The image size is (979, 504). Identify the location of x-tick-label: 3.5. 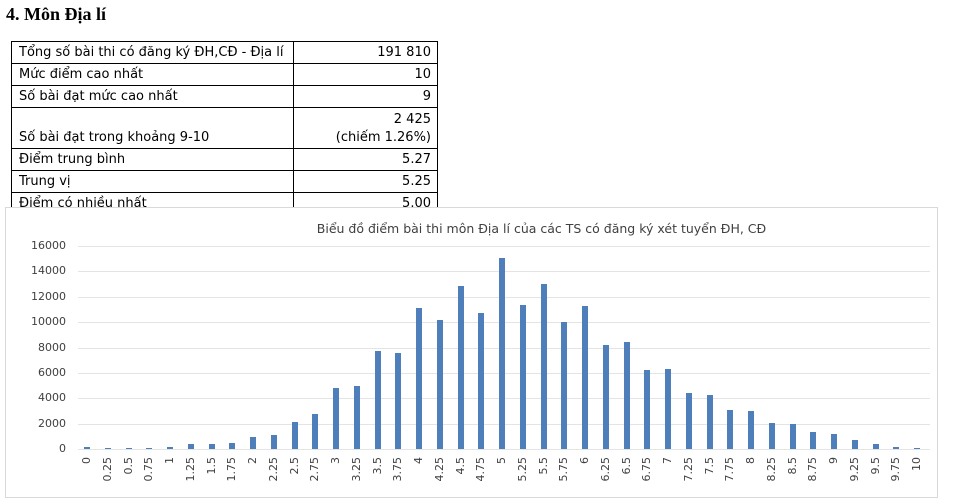
(377, 466).